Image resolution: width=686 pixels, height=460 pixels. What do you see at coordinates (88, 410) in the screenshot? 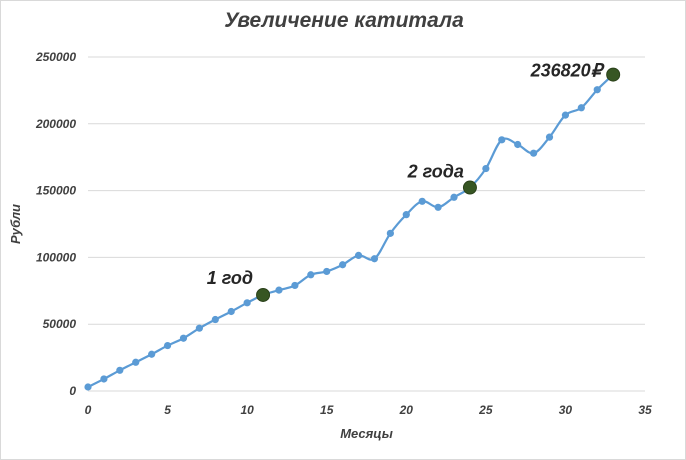
I see `x-tick-label: 0` at bounding box center [88, 410].